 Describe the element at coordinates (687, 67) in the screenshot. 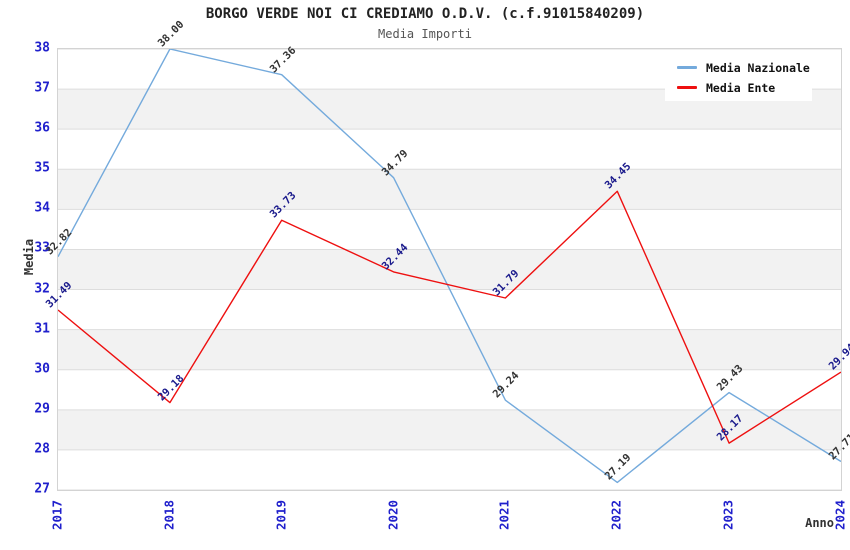

I see `media-nazionale-line-swatch` at that location.